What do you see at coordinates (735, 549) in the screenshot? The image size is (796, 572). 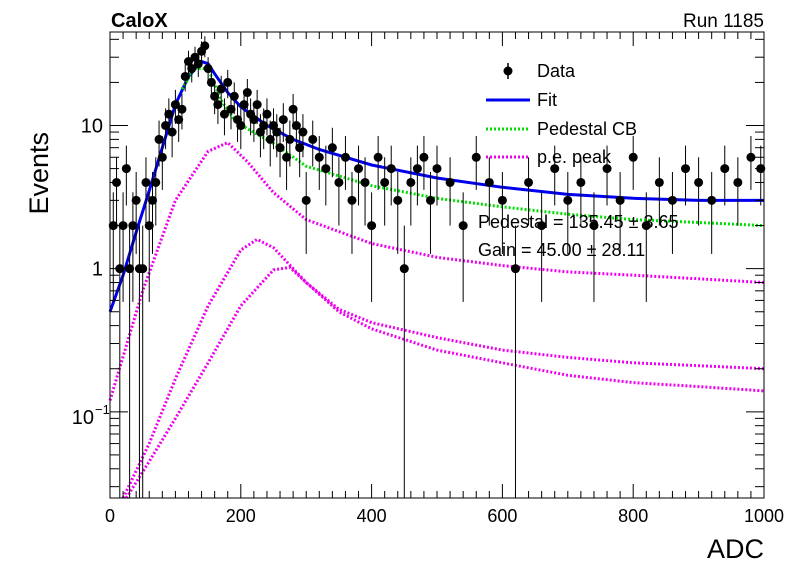 I see `x-axis-label: ADC` at bounding box center [735, 549].